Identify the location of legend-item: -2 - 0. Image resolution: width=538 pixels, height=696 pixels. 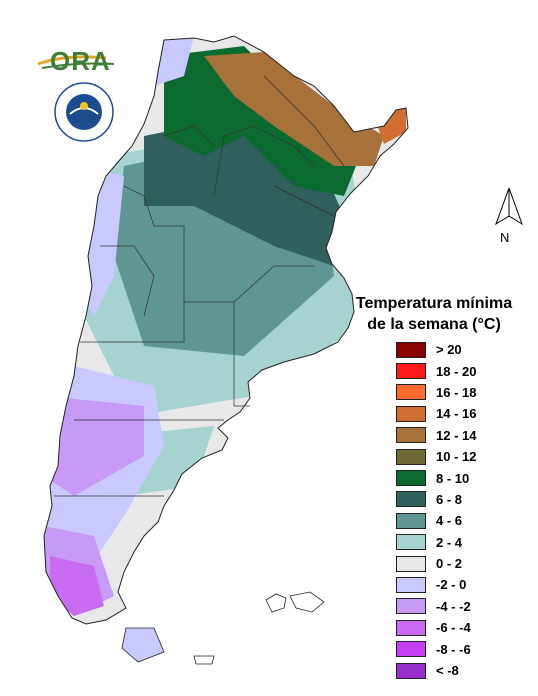
(436, 584).